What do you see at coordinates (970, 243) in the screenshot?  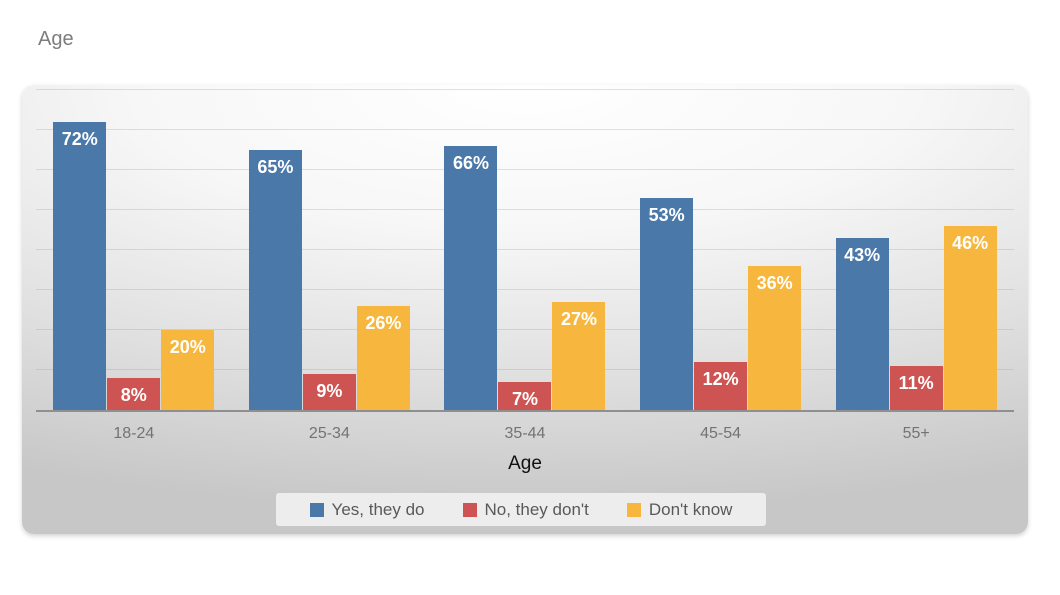 I see `bar-value-label: 46%` at bounding box center [970, 243].